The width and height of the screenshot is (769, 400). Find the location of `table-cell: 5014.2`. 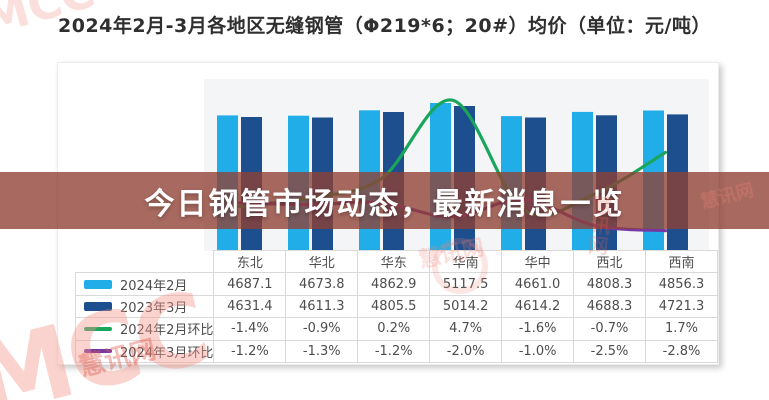

table-cell: 5014.2 is located at coordinates (466, 306).